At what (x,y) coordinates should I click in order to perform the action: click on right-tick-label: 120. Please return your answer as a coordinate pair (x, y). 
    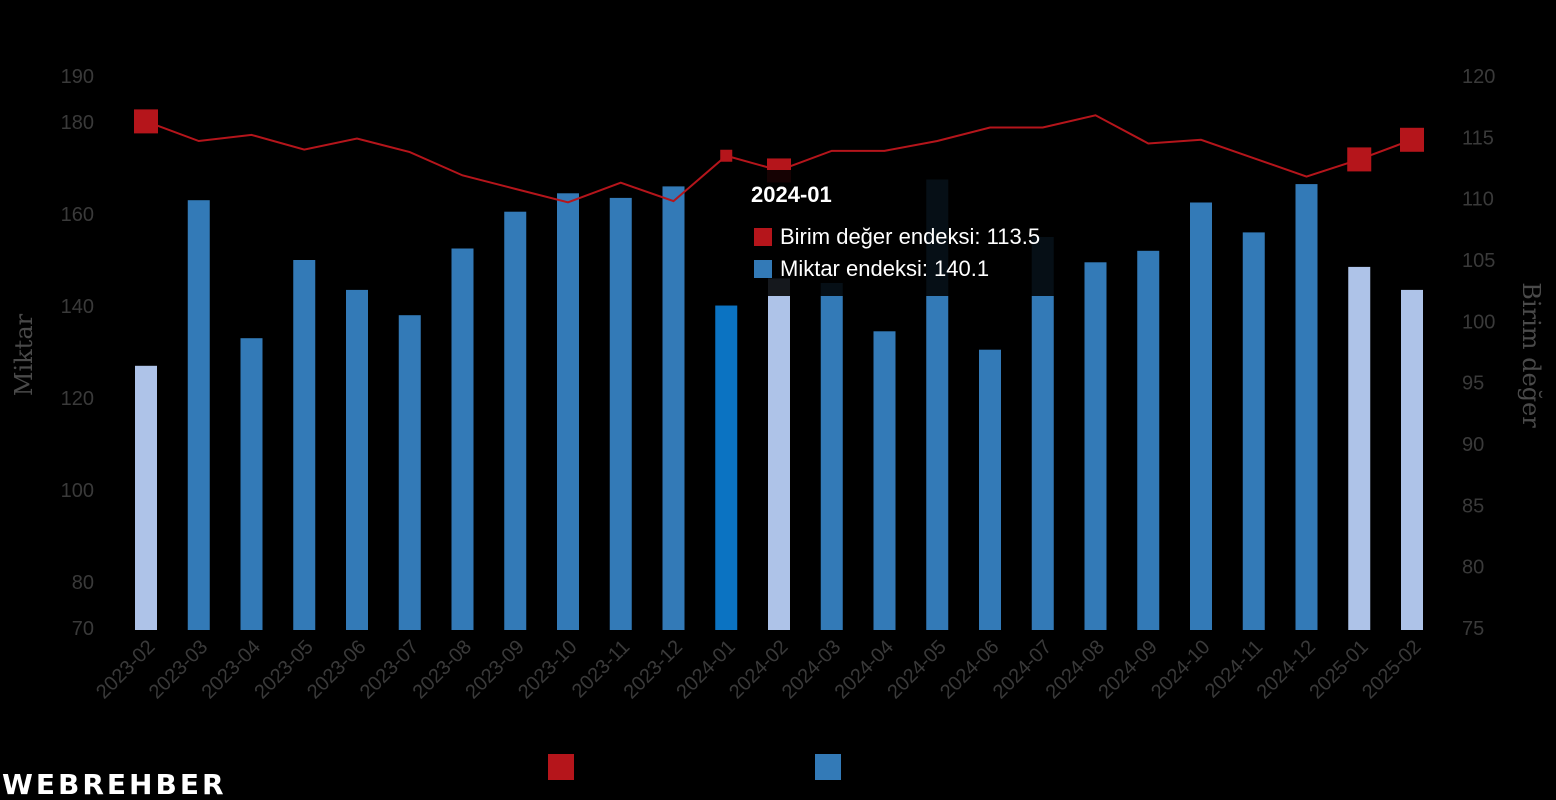
    Looking at the image, I should click on (1478, 77).